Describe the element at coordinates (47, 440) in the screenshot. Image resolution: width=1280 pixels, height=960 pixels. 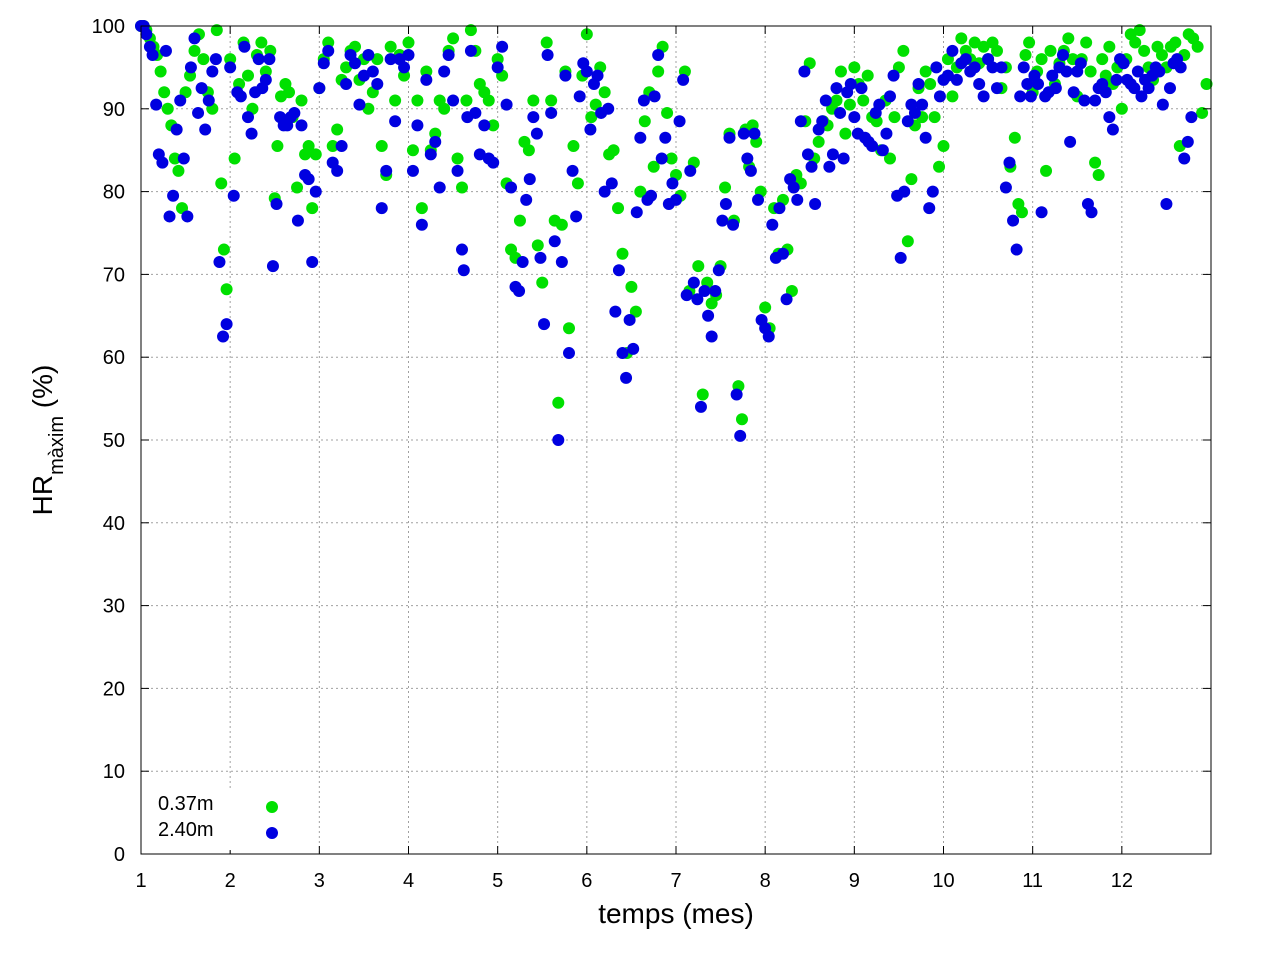
I see `y-axis-title: HRmàxim (%)` at that location.